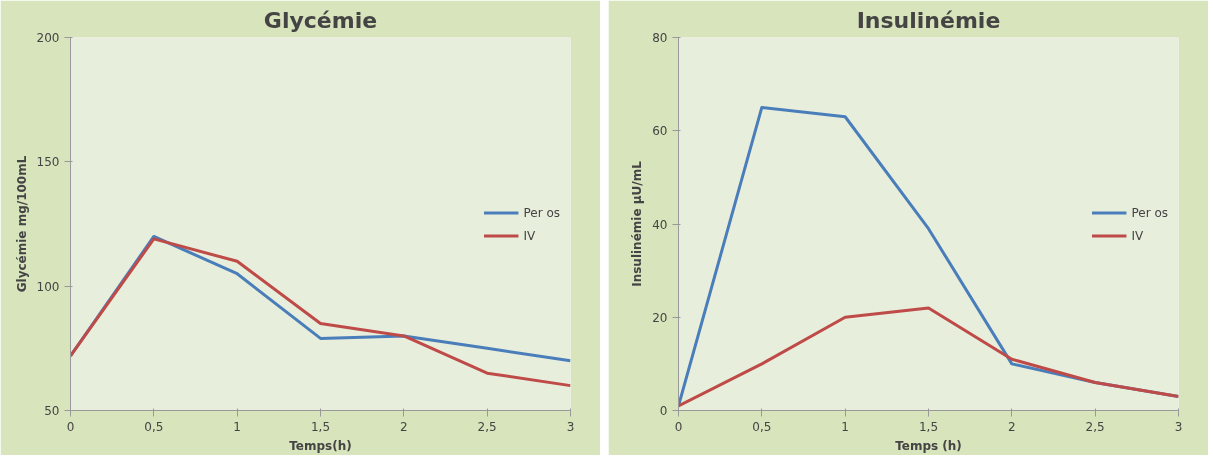  I want to click on y-axis-title: Glycémie mg/100mL, so click(21, 224).